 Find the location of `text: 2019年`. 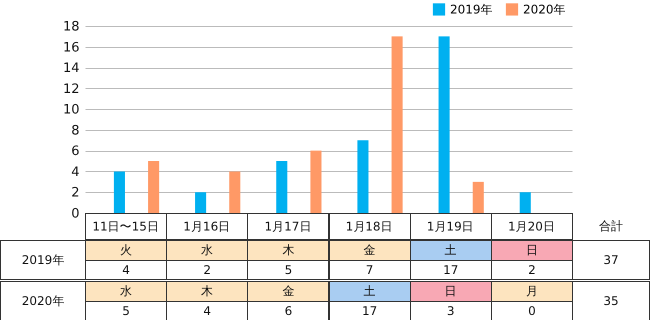

text: 2019年 is located at coordinates (43, 259).